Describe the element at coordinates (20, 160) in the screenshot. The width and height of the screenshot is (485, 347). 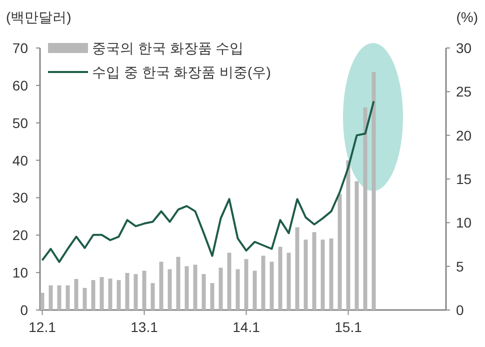
I see `y-tick-label: 40` at that location.